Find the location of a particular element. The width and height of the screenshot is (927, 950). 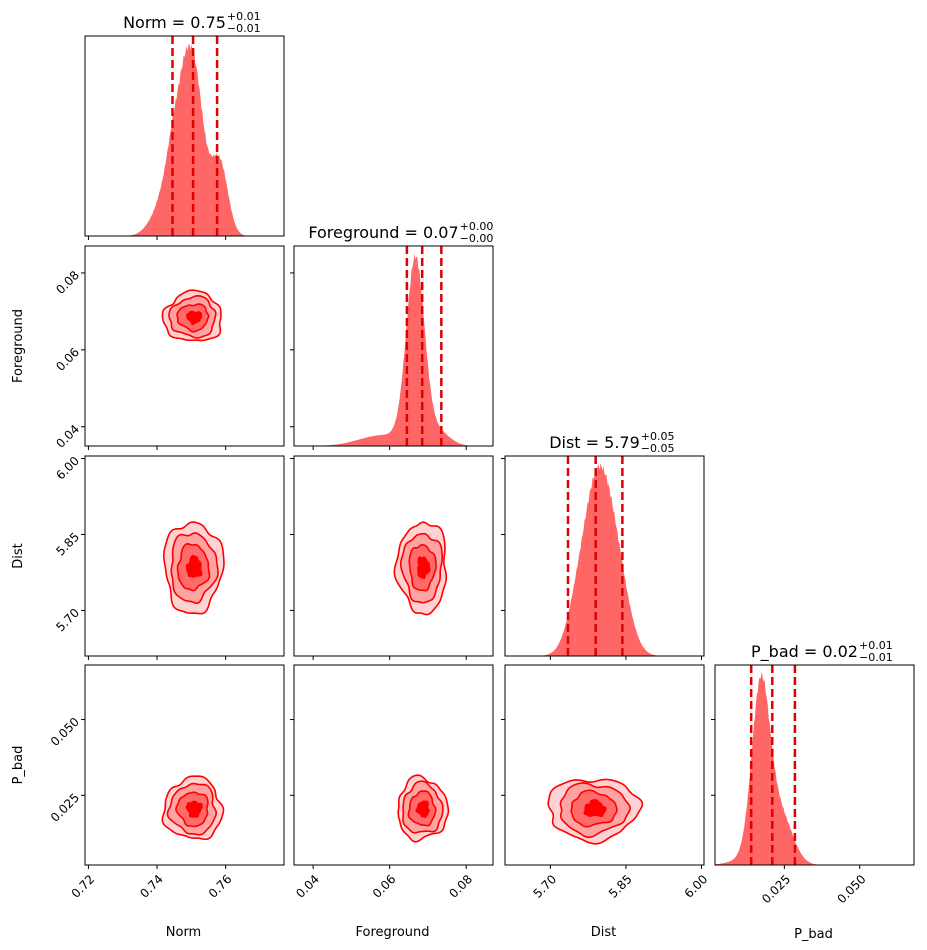

contour-panel-norm-dist is located at coordinates (184, 556).